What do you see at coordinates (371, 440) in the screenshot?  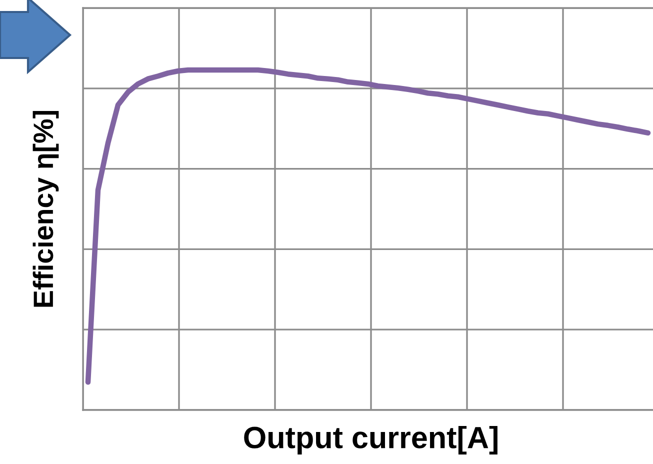 I see `x-axis-title: Output current[A]` at bounding box center [371, 440].